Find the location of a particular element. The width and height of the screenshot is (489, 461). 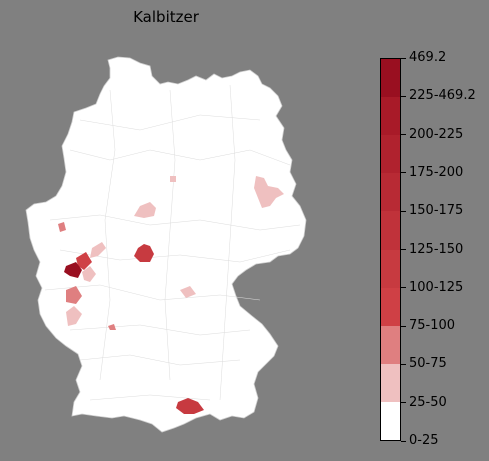

region-bw-small is located at coordinates (112, 327).